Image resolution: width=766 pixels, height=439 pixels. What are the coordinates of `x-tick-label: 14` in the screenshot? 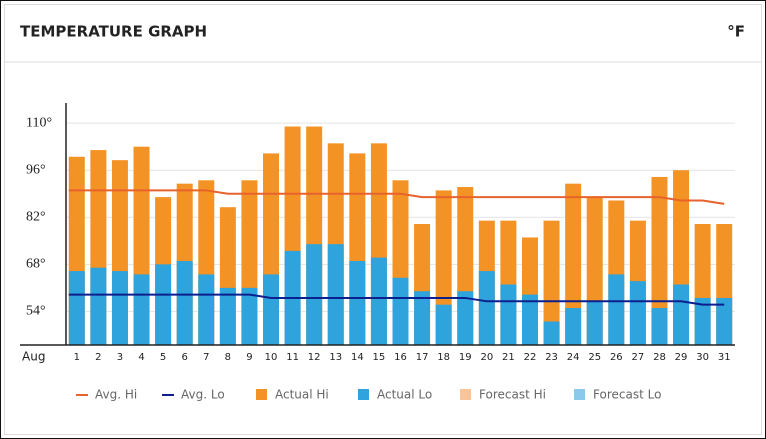 It's located at (357, 357).